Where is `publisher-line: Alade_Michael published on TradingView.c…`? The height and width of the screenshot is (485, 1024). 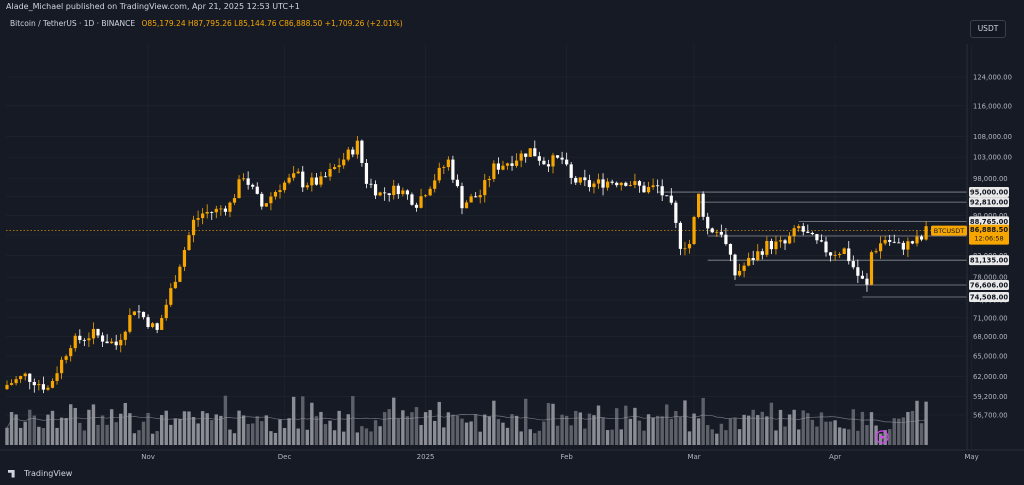
publisher-line: Alade_Michael published on TradingView.c… is located at coordinates (153, 6).